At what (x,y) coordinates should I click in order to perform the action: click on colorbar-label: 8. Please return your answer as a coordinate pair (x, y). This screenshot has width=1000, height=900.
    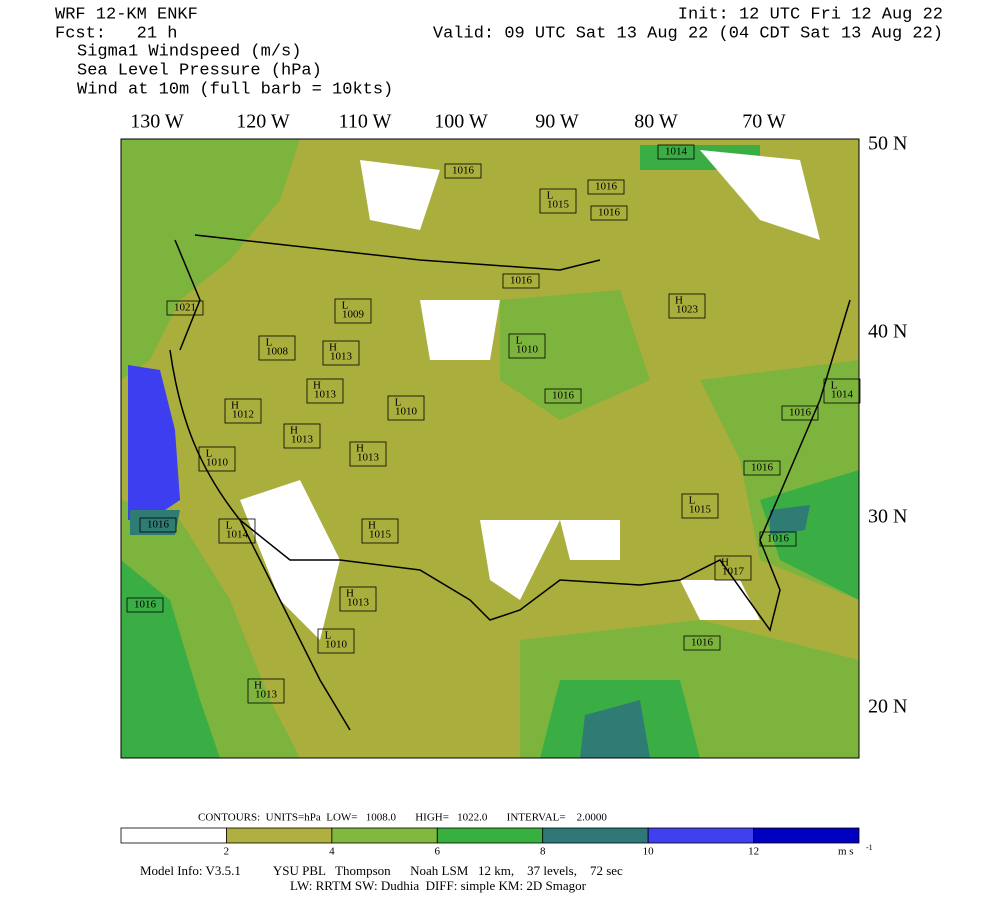
    Looking at the image, I should click on (543, 852).